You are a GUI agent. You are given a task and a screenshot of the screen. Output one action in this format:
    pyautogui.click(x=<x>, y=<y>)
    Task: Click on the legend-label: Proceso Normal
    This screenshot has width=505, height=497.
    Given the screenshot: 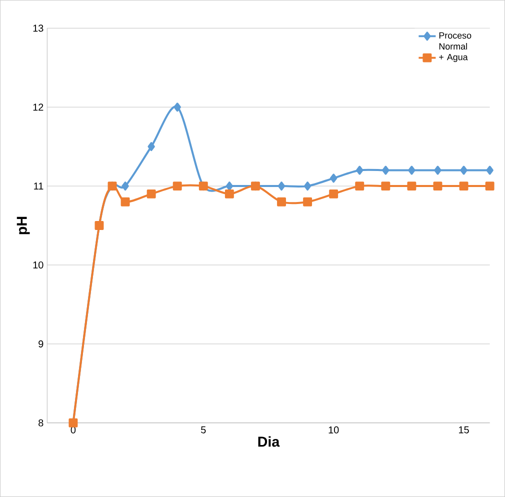 What is the action you would take?
    pyautogui.click(x=455, y=41)
    